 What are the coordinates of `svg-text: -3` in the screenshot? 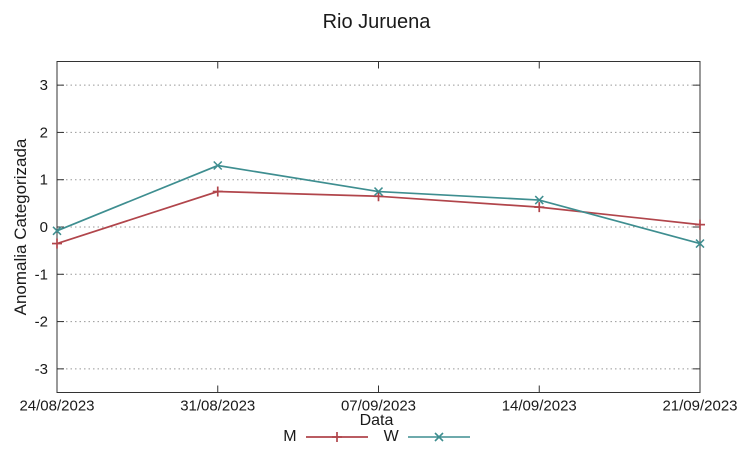 It's located at (41, 369).